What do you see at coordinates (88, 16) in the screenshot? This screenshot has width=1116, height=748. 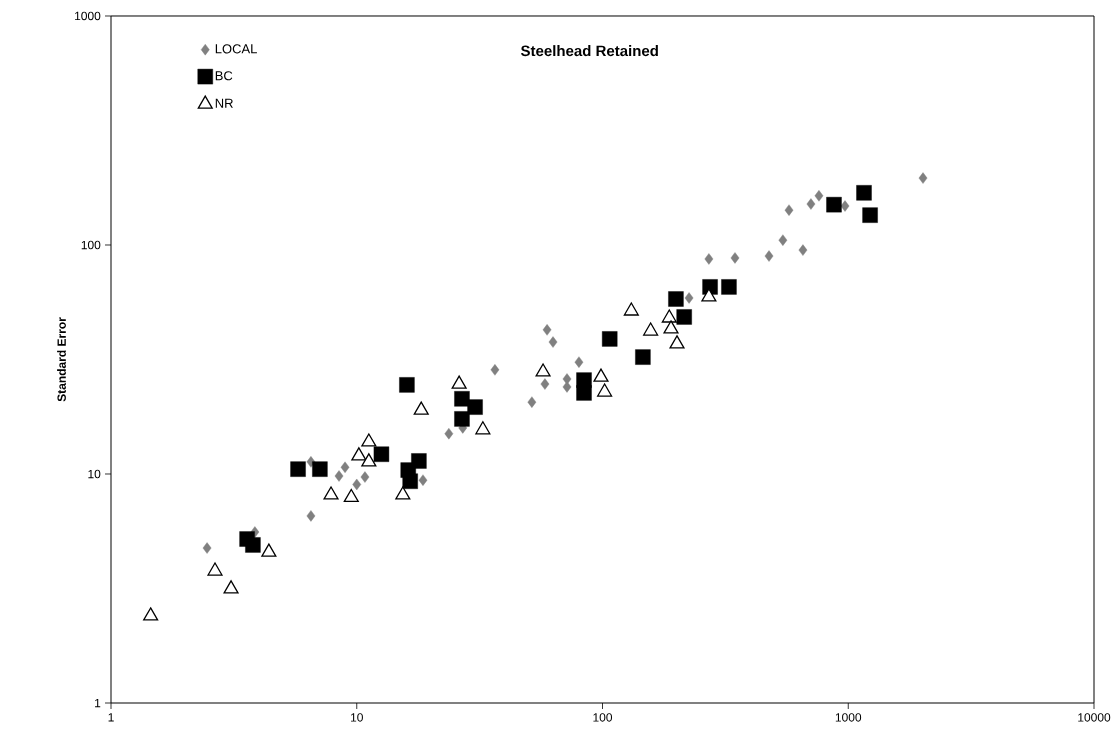 I see `y-tick-label: 1000` at bounding box center [88, 16].